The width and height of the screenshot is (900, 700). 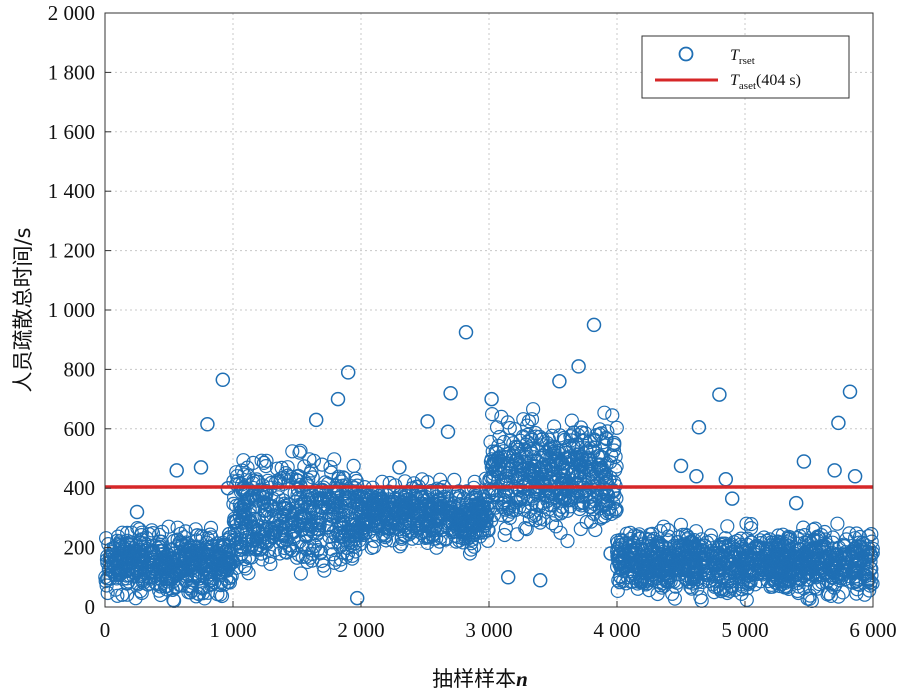 What do you see at coordinates (360, 630) in the screenshot?
I see `x-tick-label: 2 000` at bounding box center [360, 630].